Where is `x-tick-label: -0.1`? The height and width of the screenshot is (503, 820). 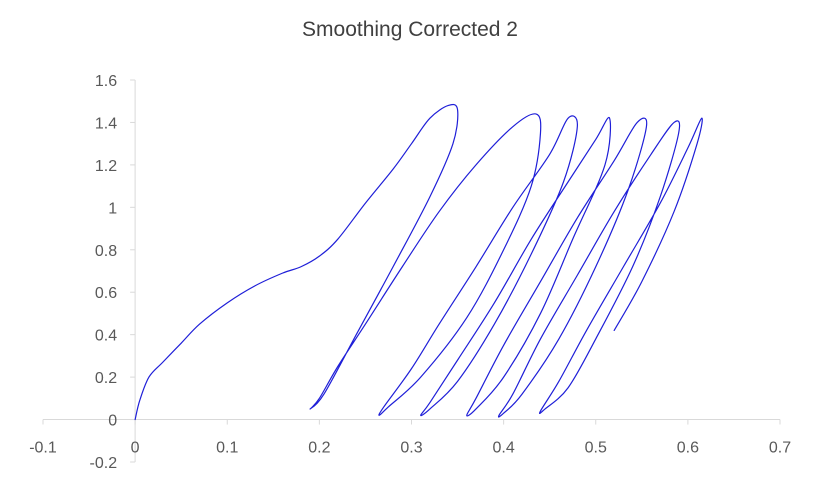
x-tick-label: -0.1 is located at coordinates (43, 448).